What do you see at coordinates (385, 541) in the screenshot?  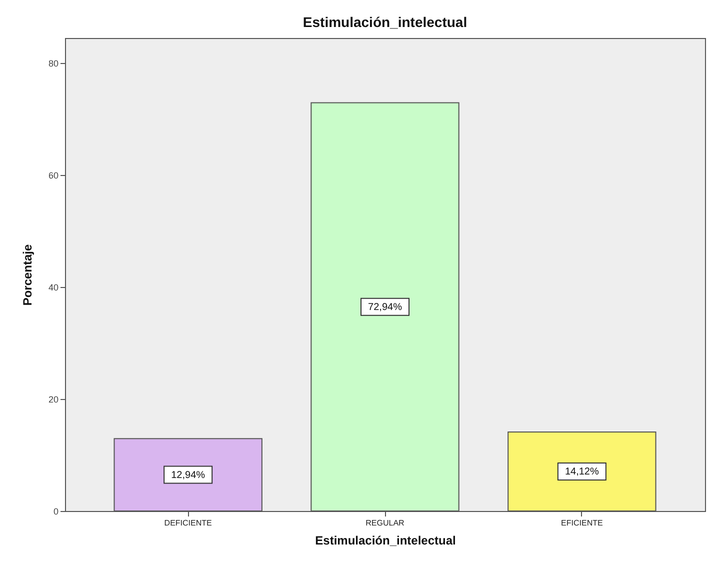 I see `x-axis-title: Estimulación_intelectual` at bounding box center [385, 541].